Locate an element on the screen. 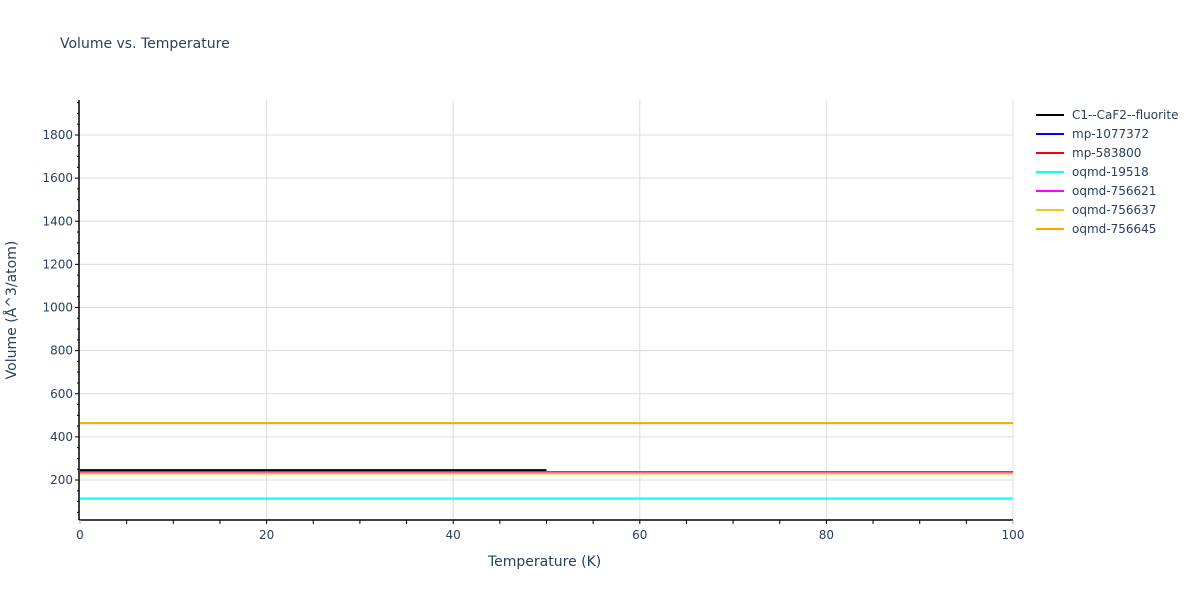 This screenshot has width=1200, height=600. x-tick-label: 100 is located at coordinates (1013, 535).